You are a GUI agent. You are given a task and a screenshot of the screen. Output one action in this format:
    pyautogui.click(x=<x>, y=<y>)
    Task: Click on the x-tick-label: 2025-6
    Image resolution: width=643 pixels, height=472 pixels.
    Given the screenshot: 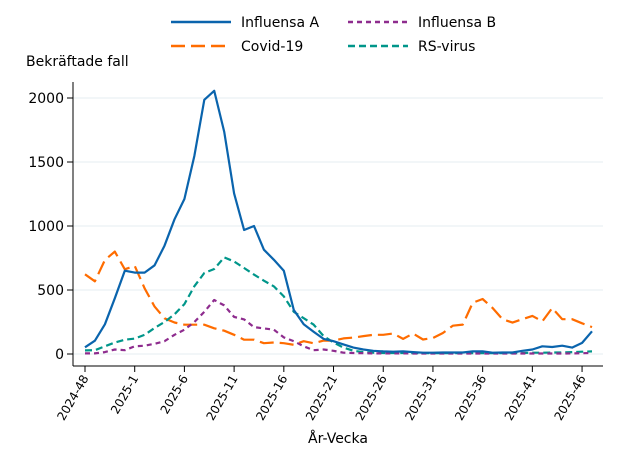 What is the action you would take?
    pyautogui.click(x=174, y=395)
    